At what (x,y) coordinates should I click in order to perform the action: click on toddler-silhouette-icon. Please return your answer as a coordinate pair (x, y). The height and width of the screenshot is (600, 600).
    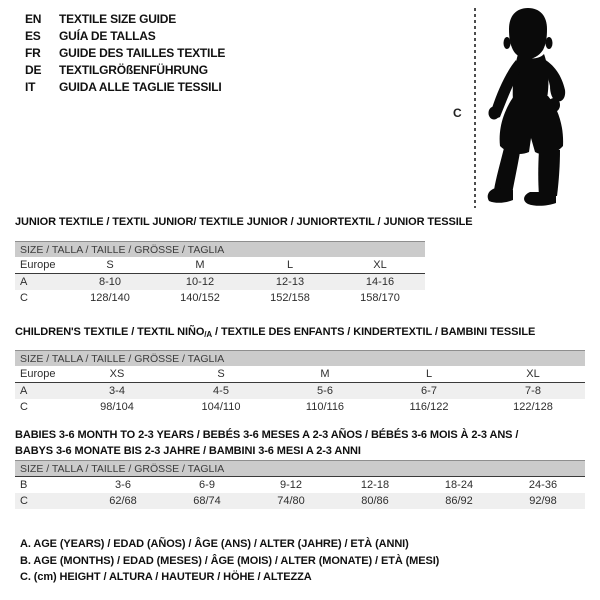
    Looking at the image, I should click on (526, 107).